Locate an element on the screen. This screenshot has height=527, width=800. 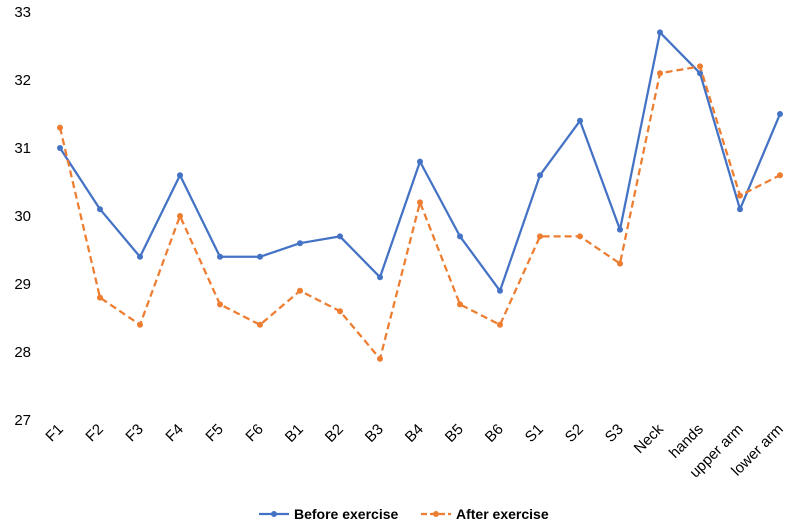
y-tick-label: 32 is located at coordinates (22, 80).